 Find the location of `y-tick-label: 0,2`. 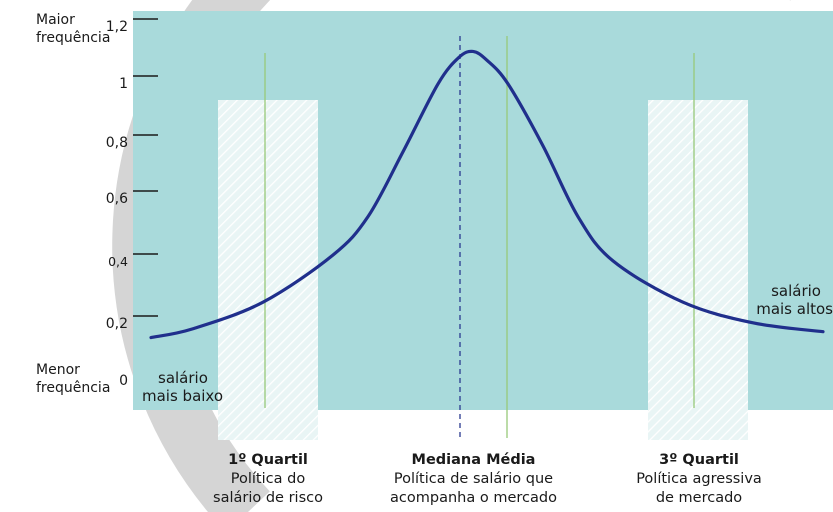

y-tick-label: 0,2 is located at coordinates (116, 324).